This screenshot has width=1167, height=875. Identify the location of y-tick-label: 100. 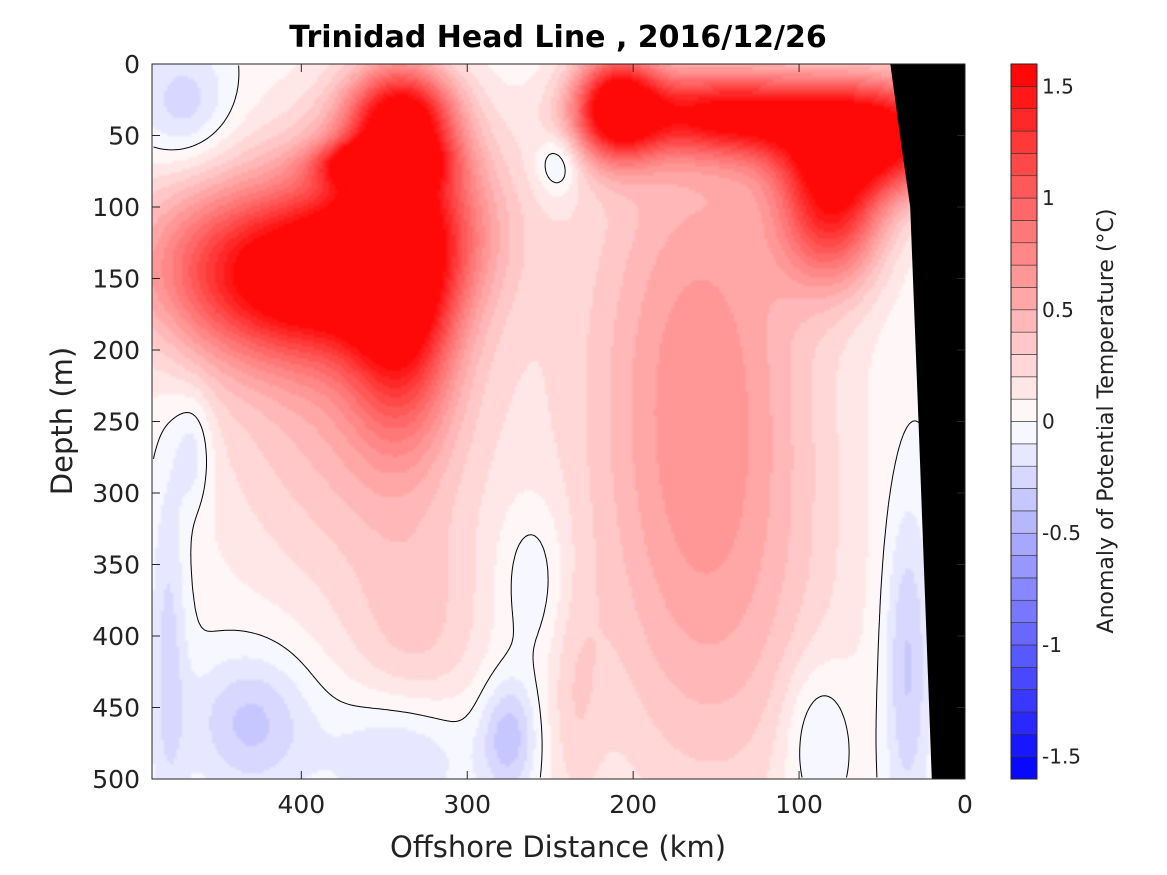
(116, 207).